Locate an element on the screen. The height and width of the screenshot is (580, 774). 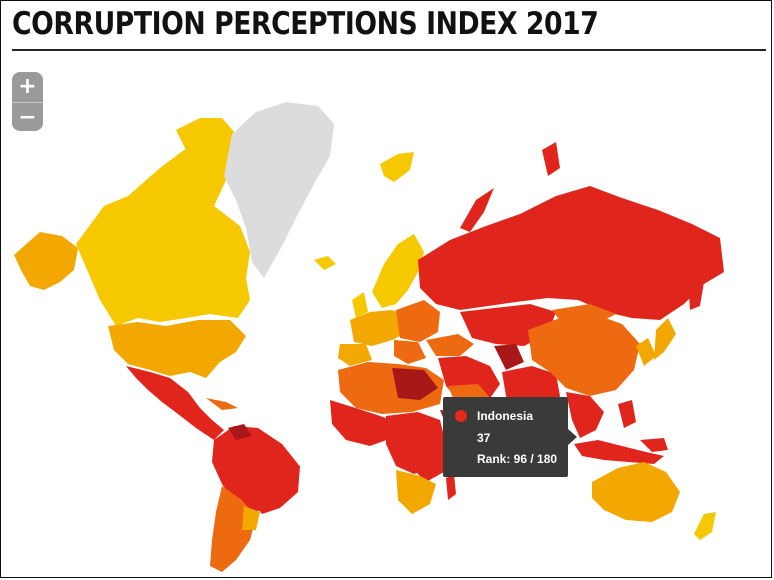
region-balkans is located at coordinates (410, 352).